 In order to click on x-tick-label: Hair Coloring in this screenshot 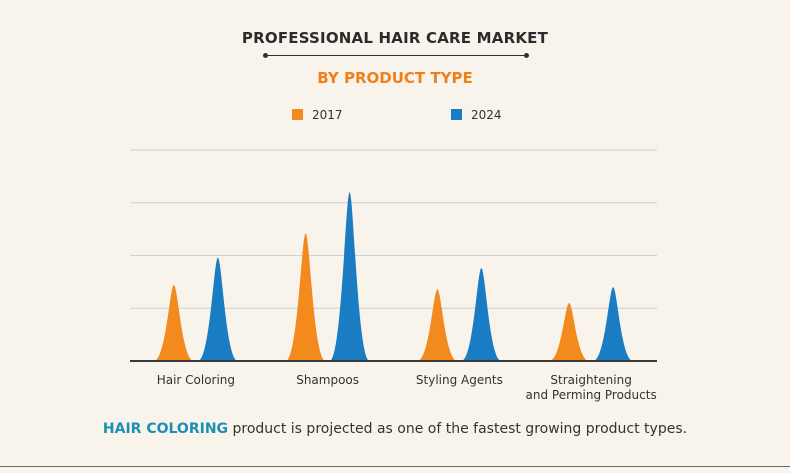, I will do `click(196, 380)`.